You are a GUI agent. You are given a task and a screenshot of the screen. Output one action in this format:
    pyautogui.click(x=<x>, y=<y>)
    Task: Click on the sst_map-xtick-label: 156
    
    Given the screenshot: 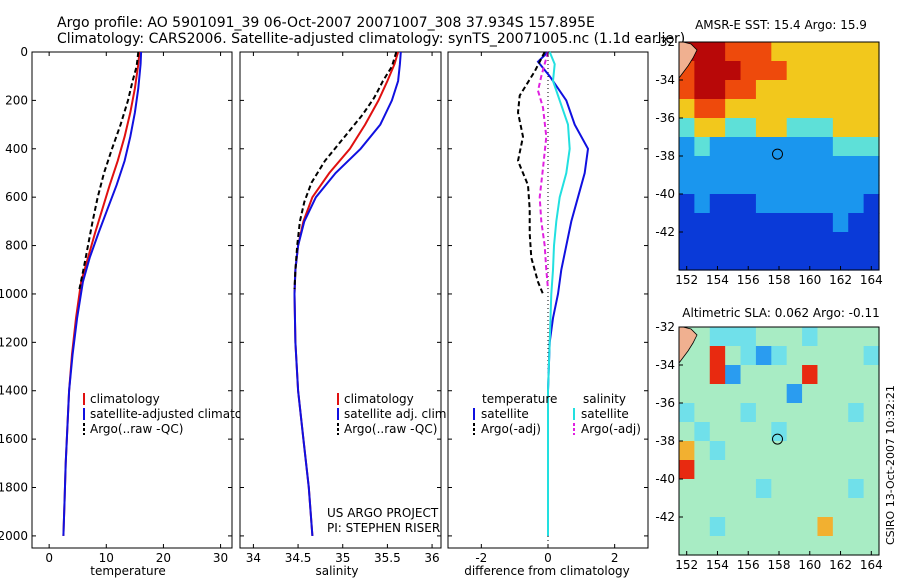 What is the action you would take?
    pyautogui.click(x=748, y=280)
    